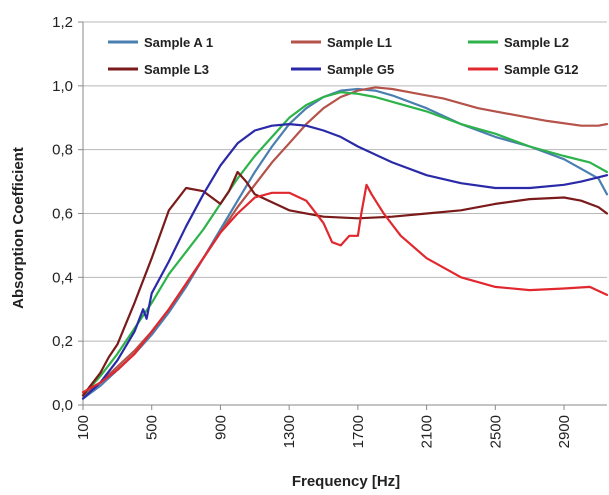  I want to click on y-tick-label-4: 0,8, so click(62, 150).